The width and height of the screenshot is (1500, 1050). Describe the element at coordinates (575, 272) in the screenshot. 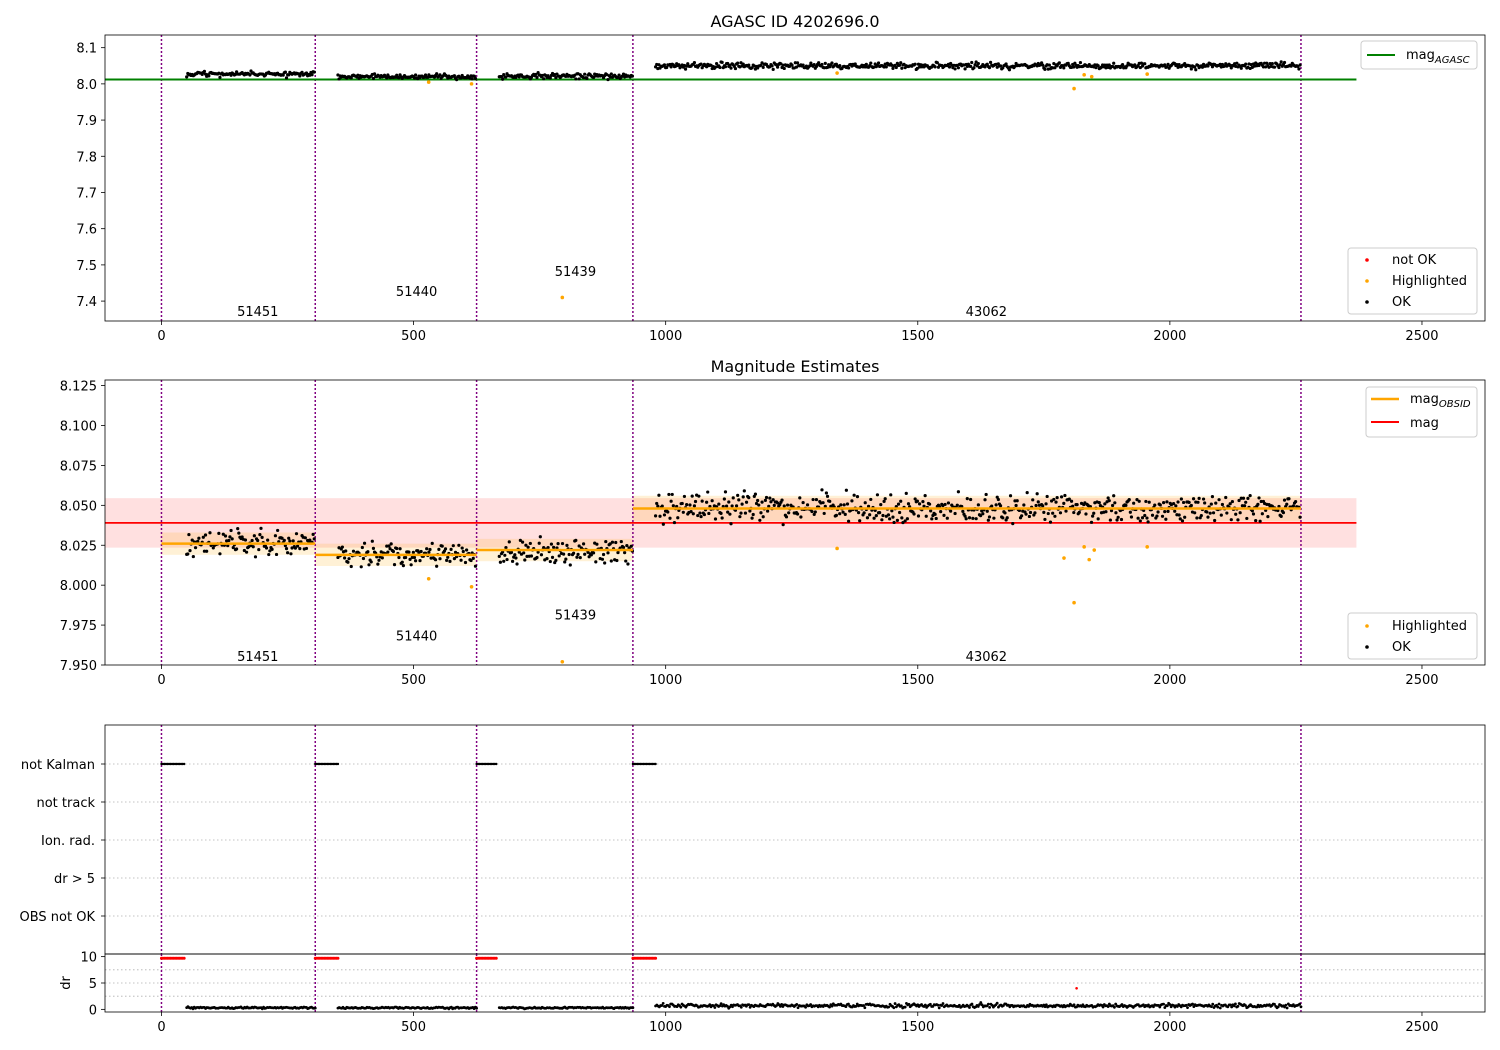

I see `obsid-label: 51439` at that location.